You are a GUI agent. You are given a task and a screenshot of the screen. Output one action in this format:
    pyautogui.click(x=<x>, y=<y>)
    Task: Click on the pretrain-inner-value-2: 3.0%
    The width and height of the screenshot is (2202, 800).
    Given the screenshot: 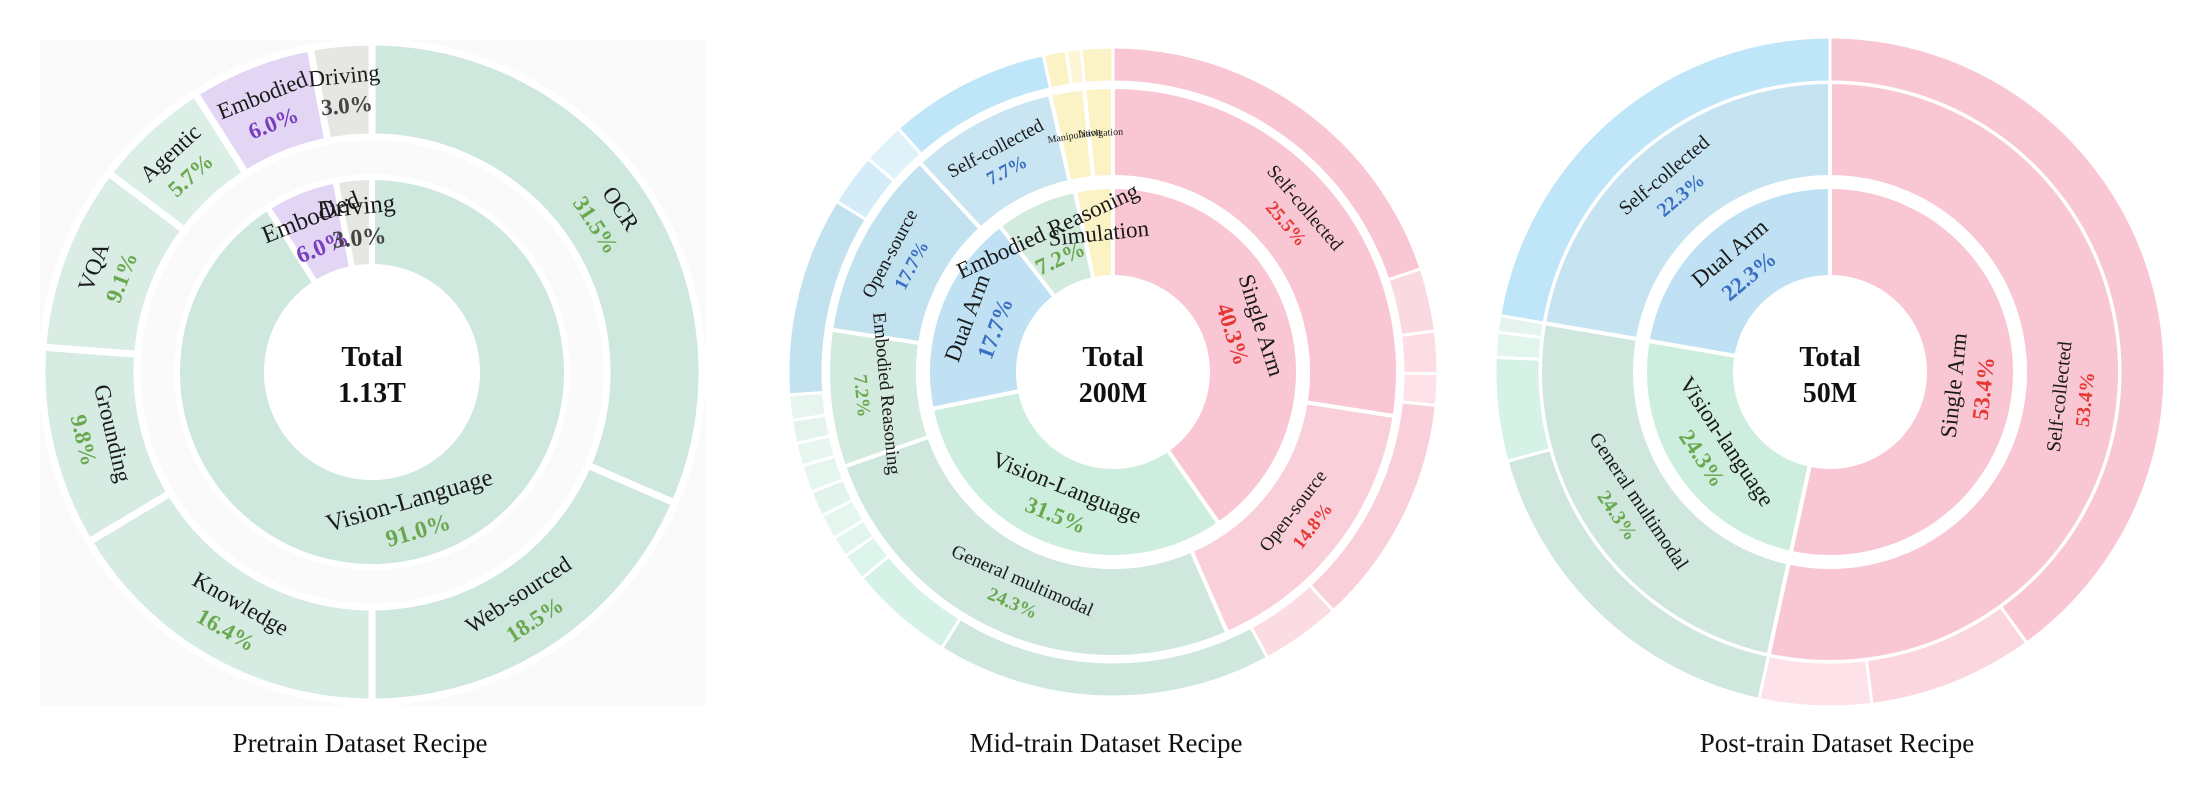 What is the action you would take?
    pyautogui.click(x=359, y=238)
    